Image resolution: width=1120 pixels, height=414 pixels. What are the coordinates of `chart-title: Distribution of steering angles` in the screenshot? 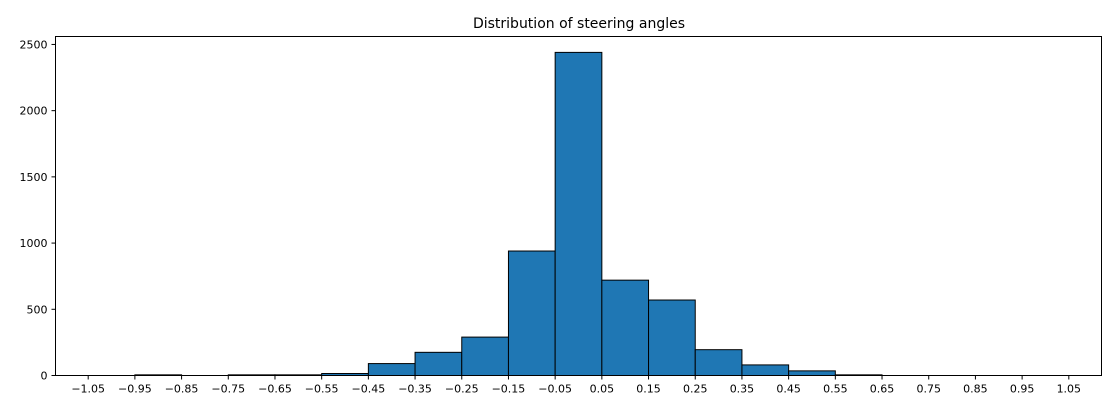 It's located at (579, 24).